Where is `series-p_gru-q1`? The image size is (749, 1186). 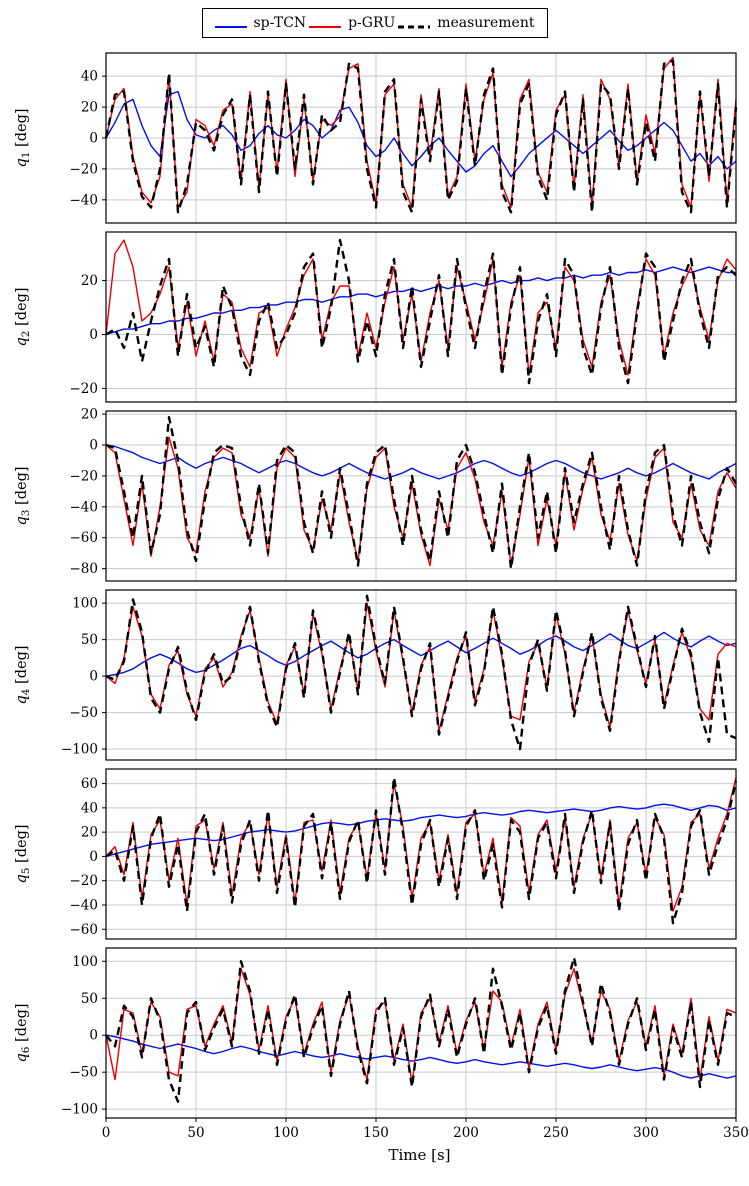 series-p_gru-q1 is located at coordinates (421, 132).